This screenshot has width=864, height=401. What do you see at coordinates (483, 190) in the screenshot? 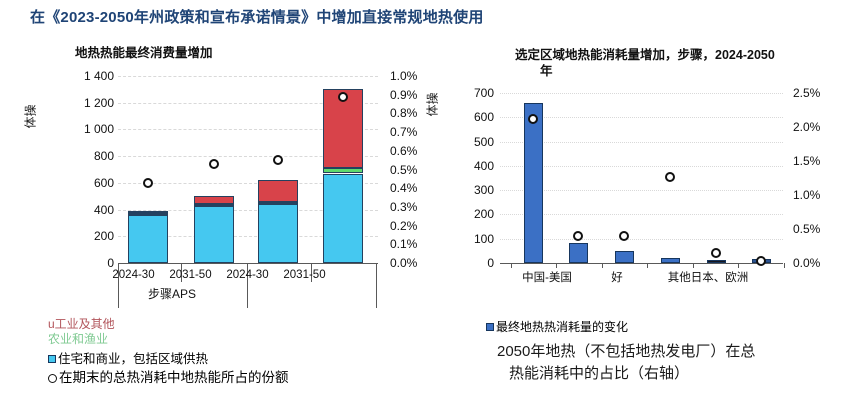
I see `right-chart-left-axis-tick-label: 300` at bounding box center [483, 190].